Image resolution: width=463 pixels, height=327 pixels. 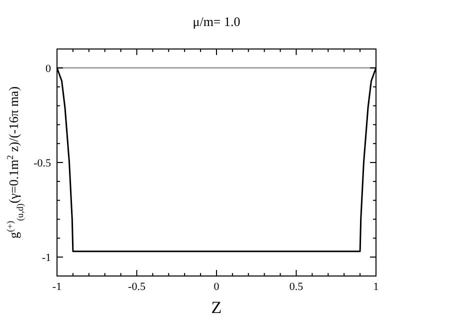 What do you see at coordinates (216, 21) in the screenshot?
I see `chart-title: μ/m= 1.0` at bounding box center [216, 21].